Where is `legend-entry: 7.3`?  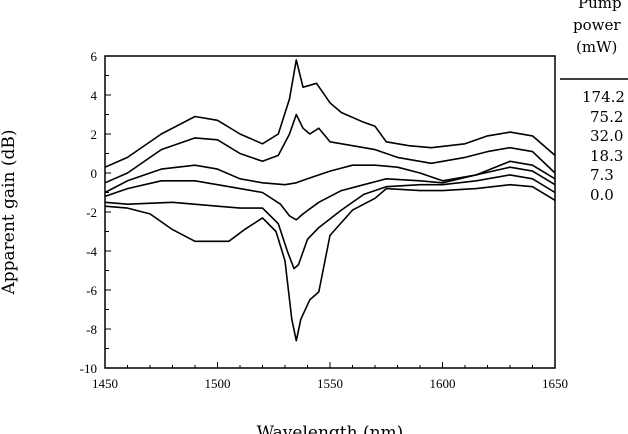 legend-entry: 7.3 is located at coordinates (602, 175).